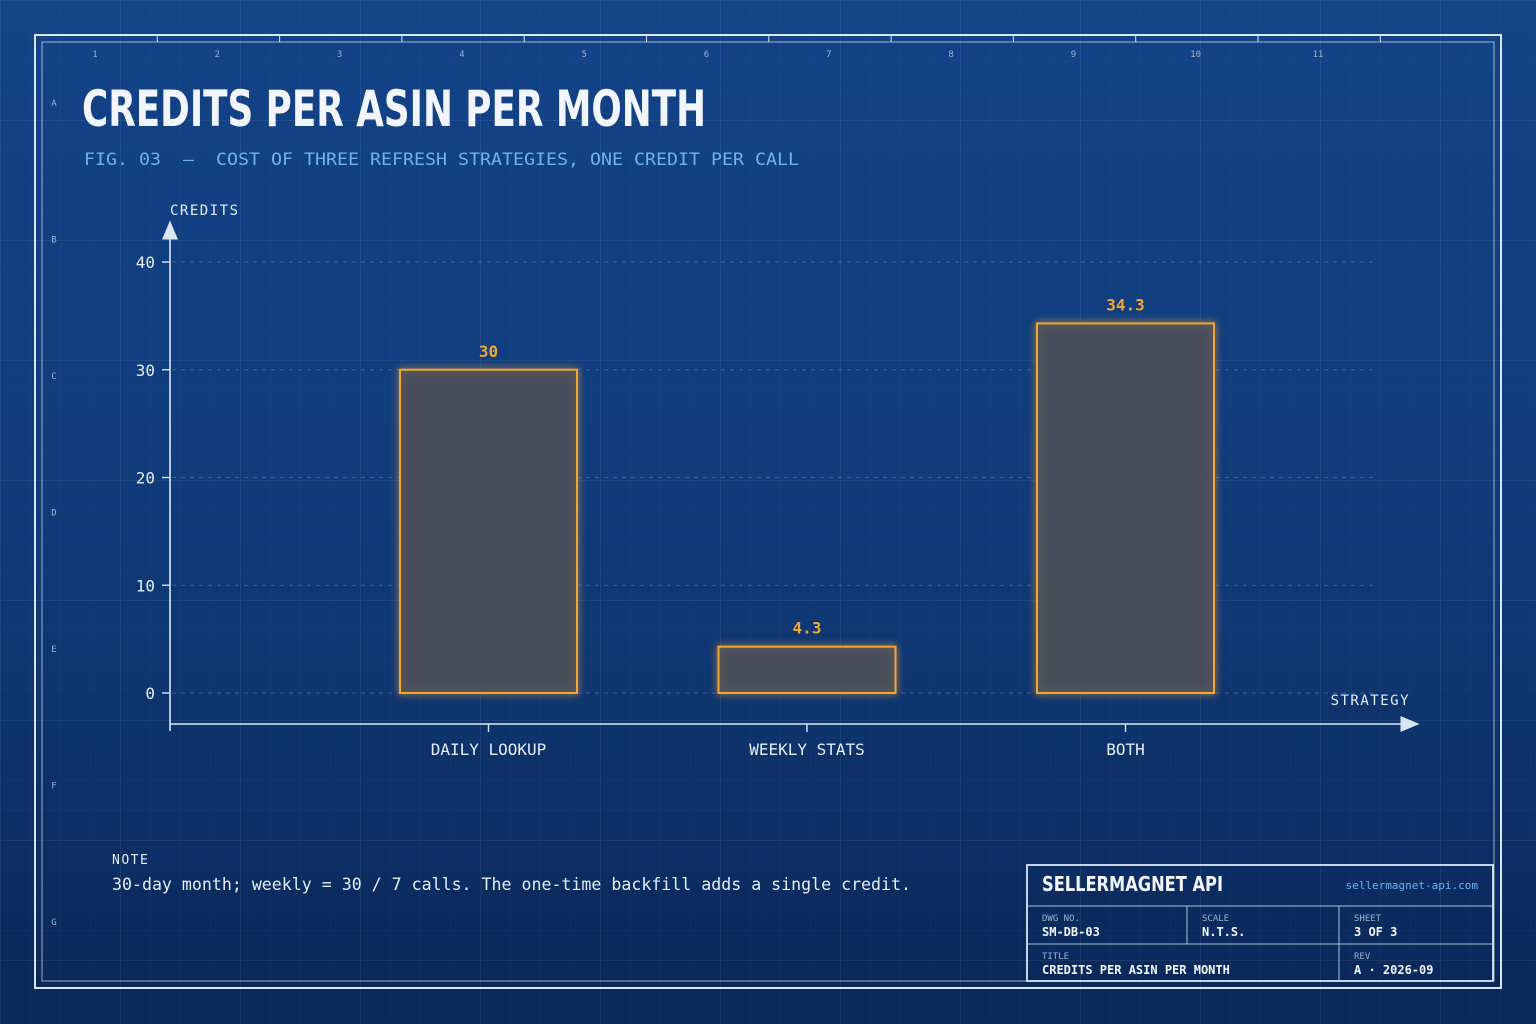 This screenshot has width=1536, height=1024. I want to click on frame-column-label: 5, so click(583, 55).